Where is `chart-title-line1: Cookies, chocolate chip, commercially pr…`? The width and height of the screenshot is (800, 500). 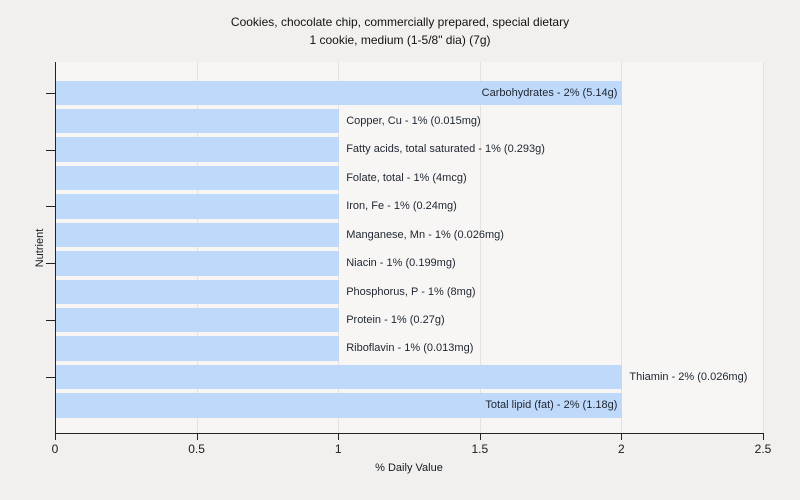
chart-title-line1: Cookies, chocolate chip, commercially pr… is located at coordinates (400, 22).